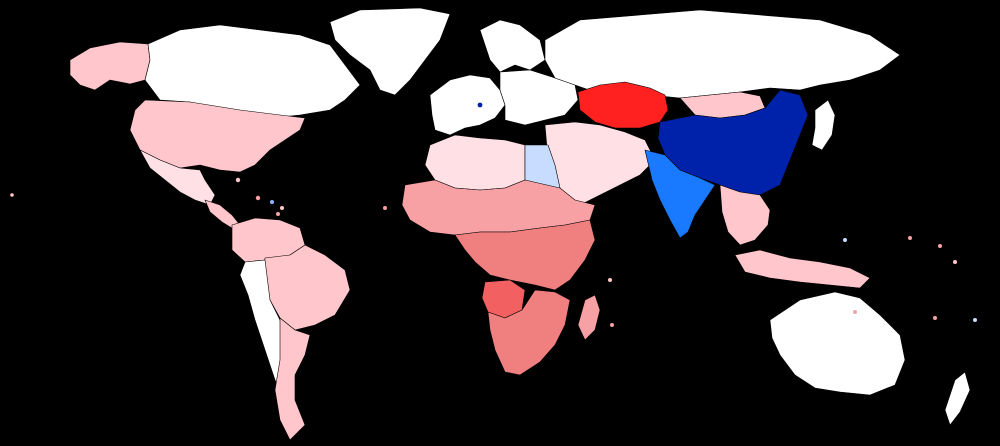  What do you see at coordinates (292, 379) in the screenshot?
I see `region-argentina` at bounding box center [292, 379].